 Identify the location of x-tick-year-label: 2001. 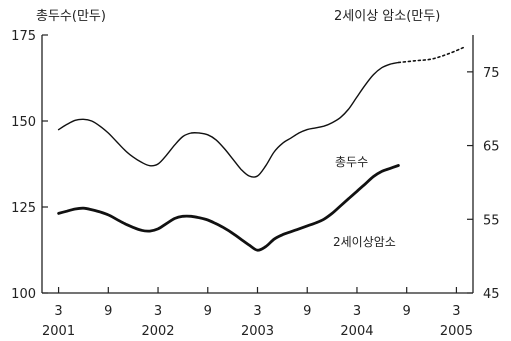
(58, 331).